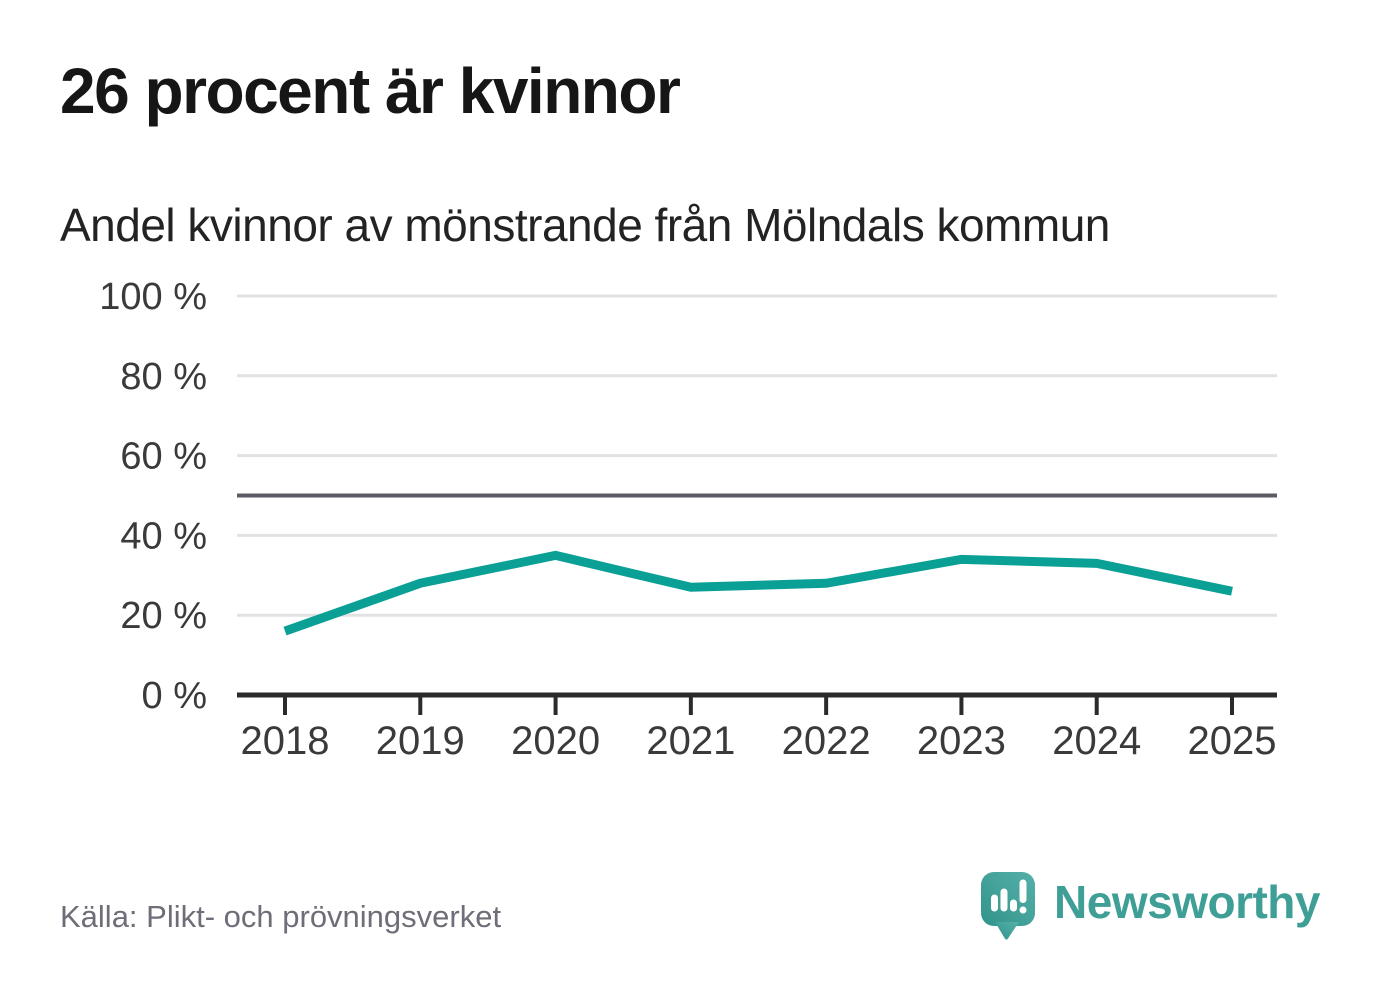 The width and height of the screenshot is (1382, 999). What do you see at coordinates (826, 741) in the screenshot?
I see `x-tick-label: 2022` at bounding box center [826, 741].